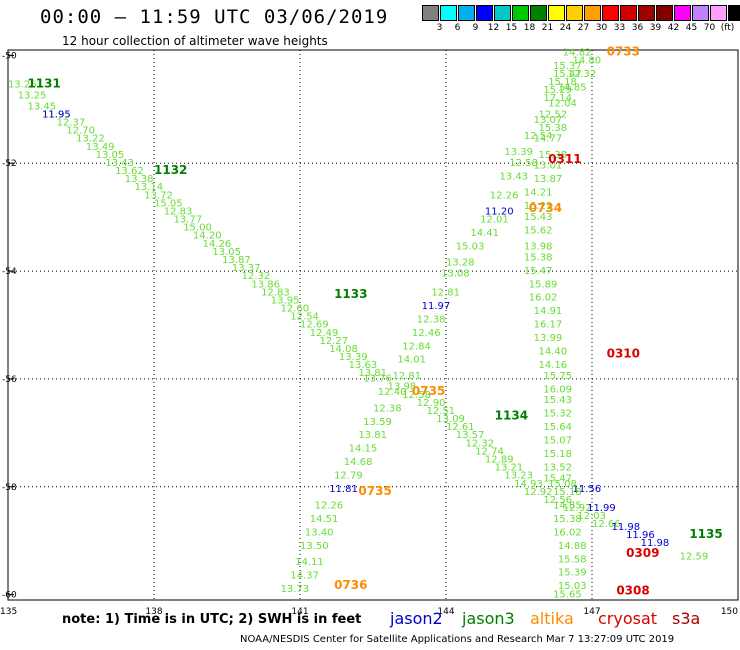 The image size is (740, 650). Describe the element at coordinates (567, 594) in the screenshot. I see `wave-height-value: 15.65` at that location.